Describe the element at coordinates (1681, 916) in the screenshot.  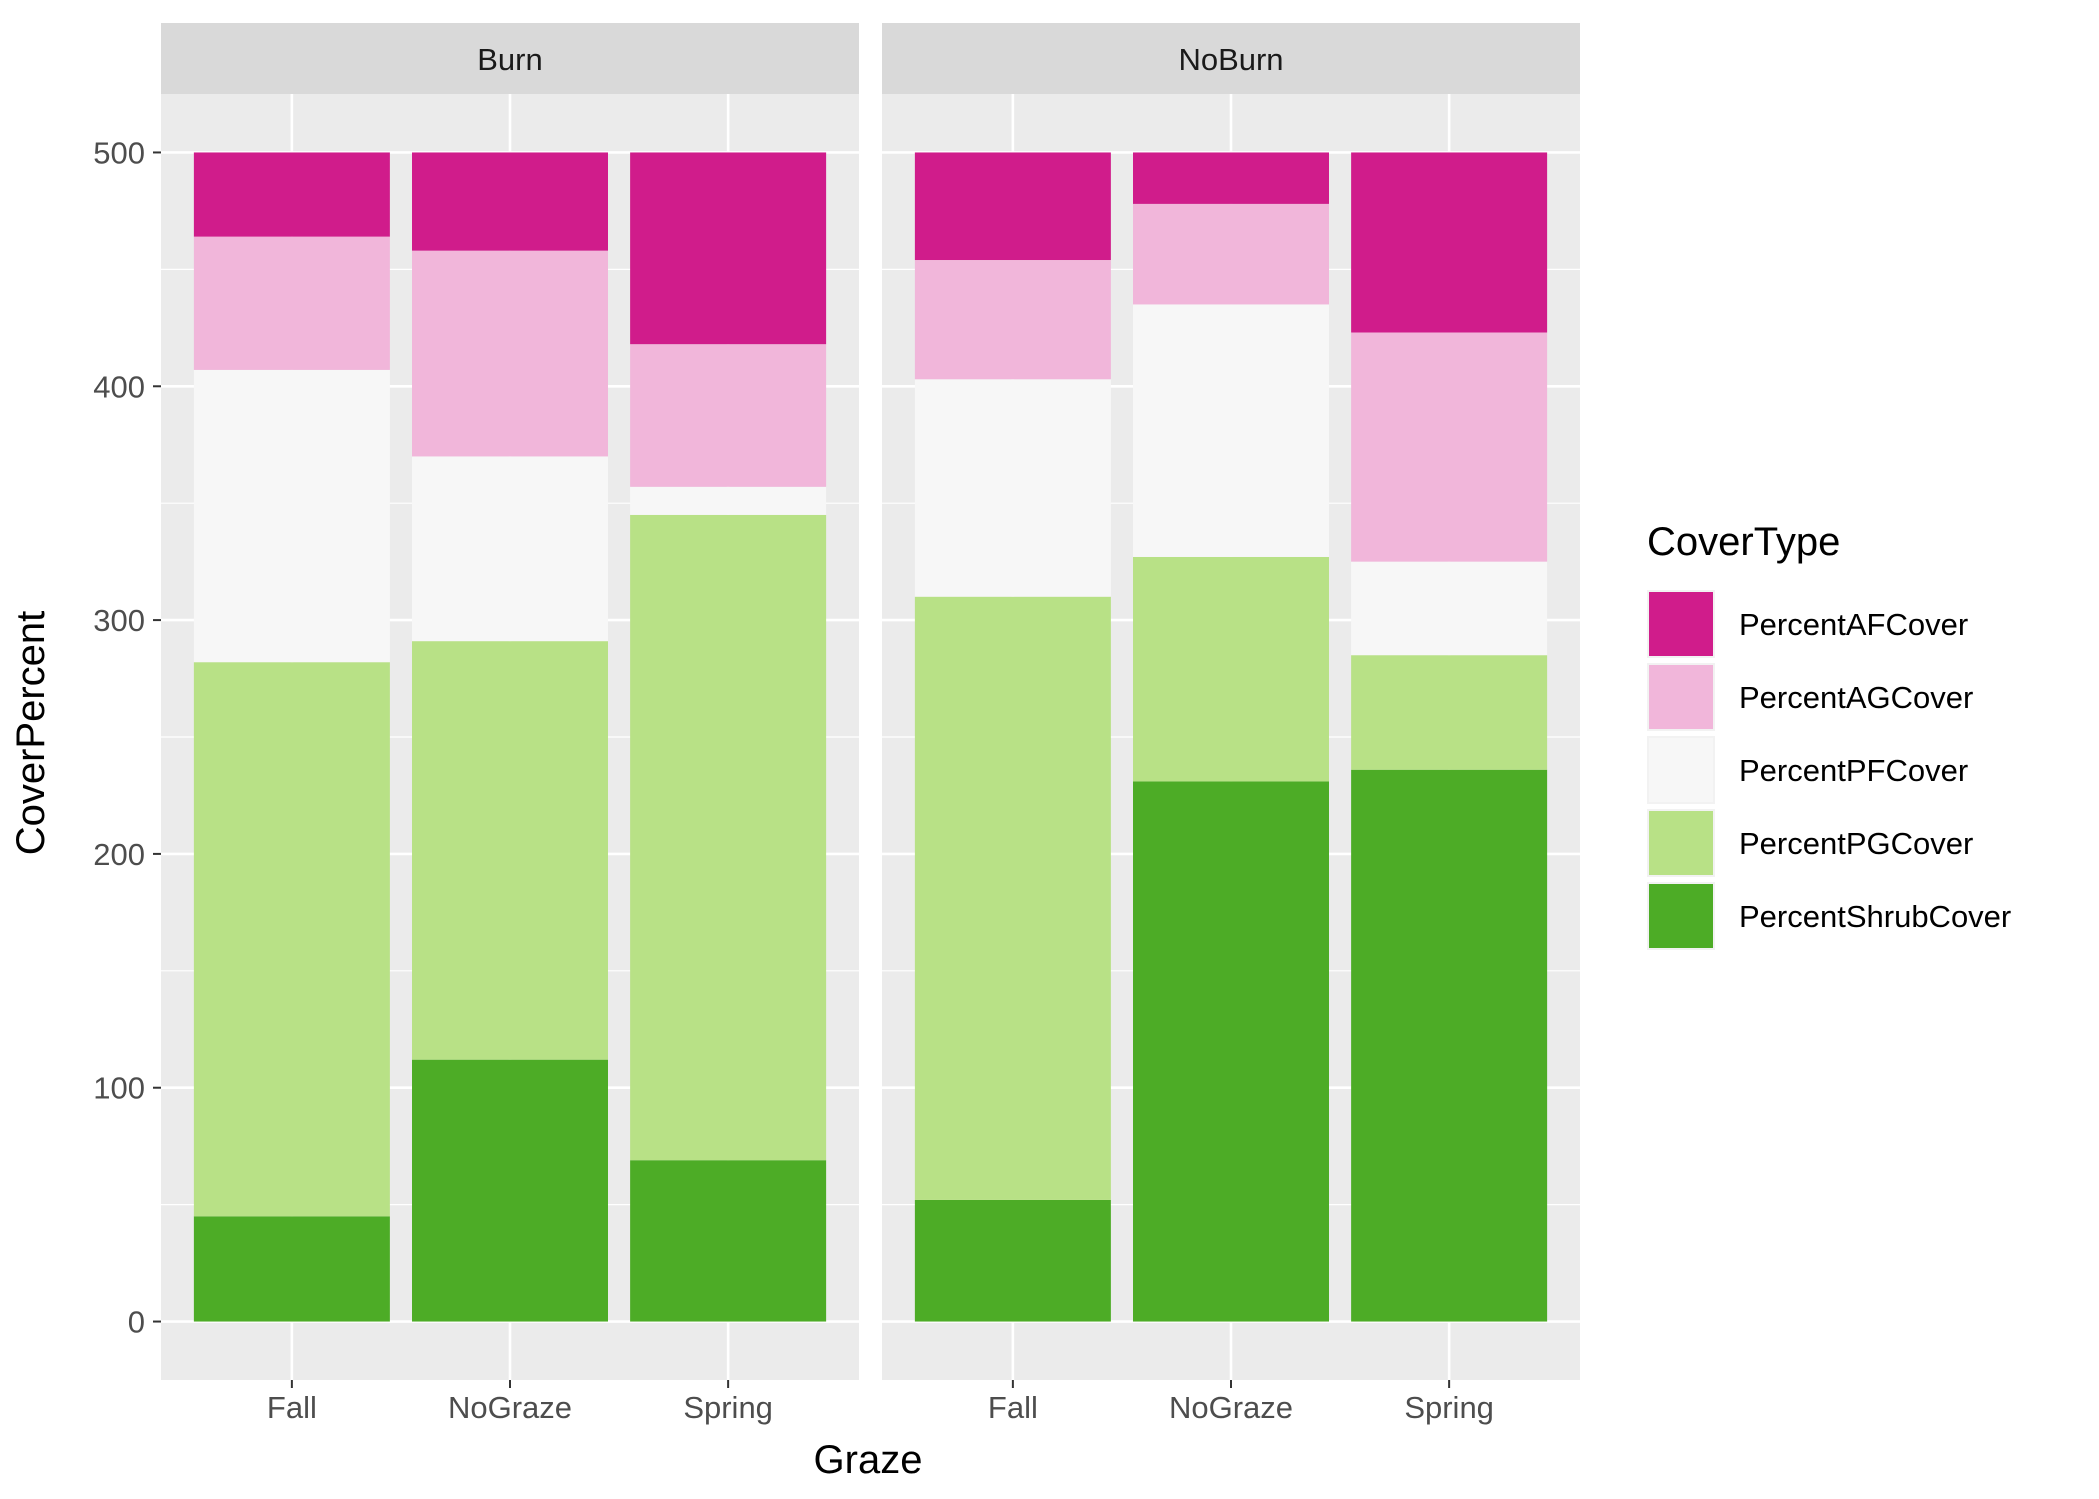
I see `legend-swatch-percentshrubcover` at that location.